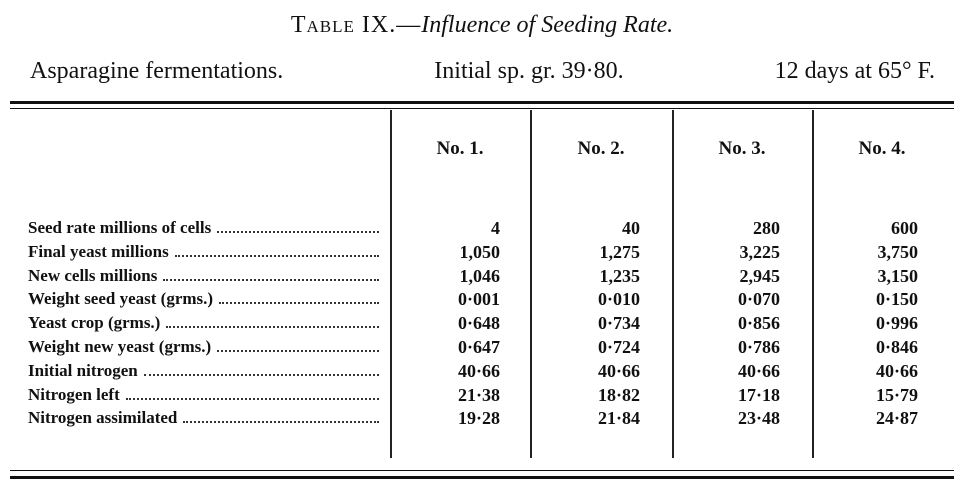  I want to click on cell-value: 1,275, so click(620, 251).